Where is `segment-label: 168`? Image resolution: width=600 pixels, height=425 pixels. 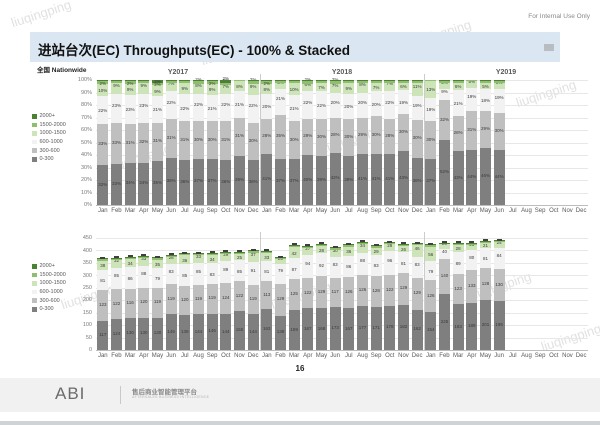
segment-label: 168 is located at coordinates (321, 328).